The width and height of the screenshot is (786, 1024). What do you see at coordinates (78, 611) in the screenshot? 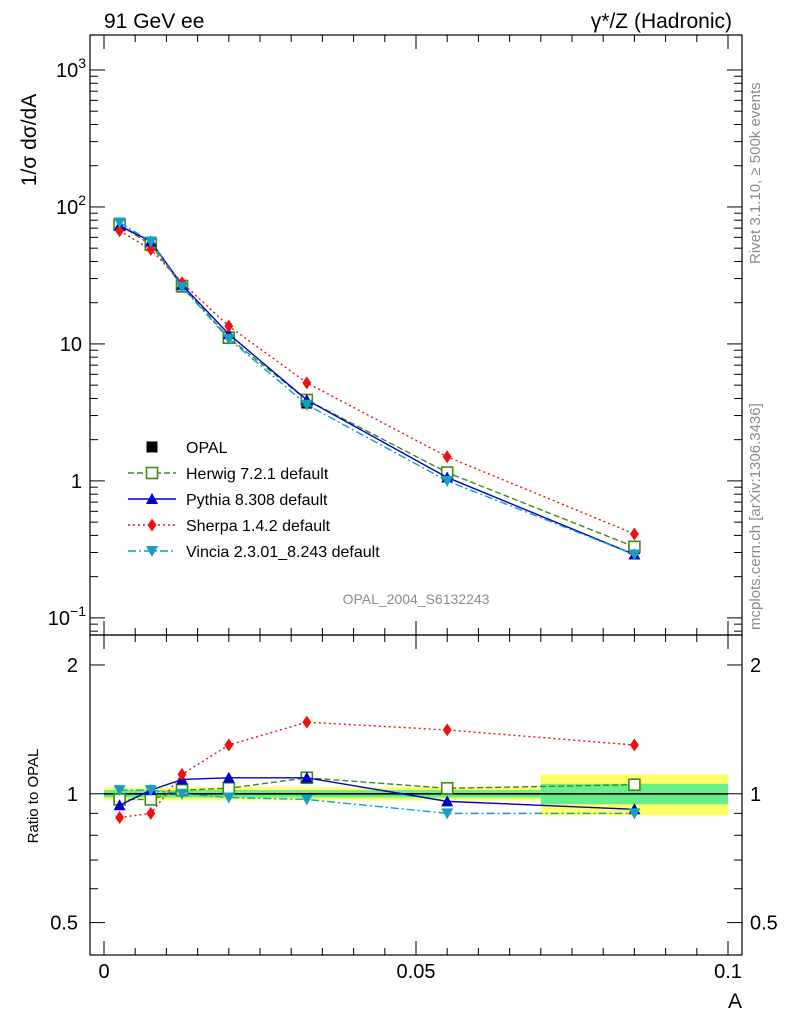
I see `y-tick-exponent: −1` at bounding box center [78, 611].